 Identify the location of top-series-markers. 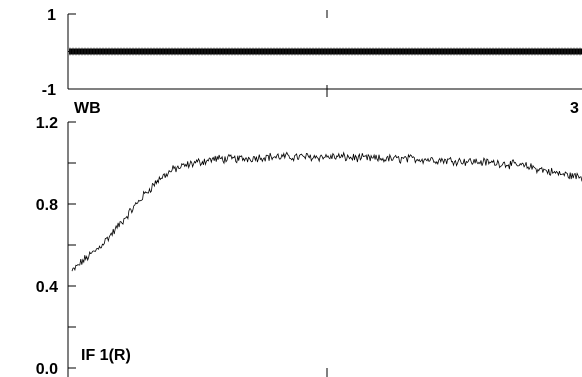
(325, 51).